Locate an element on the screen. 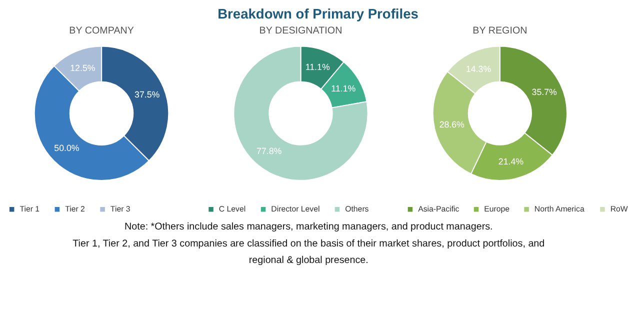 This screenshot has width=636, height=331. legend-label: Tier 3 is located at coordinates (120, 209).